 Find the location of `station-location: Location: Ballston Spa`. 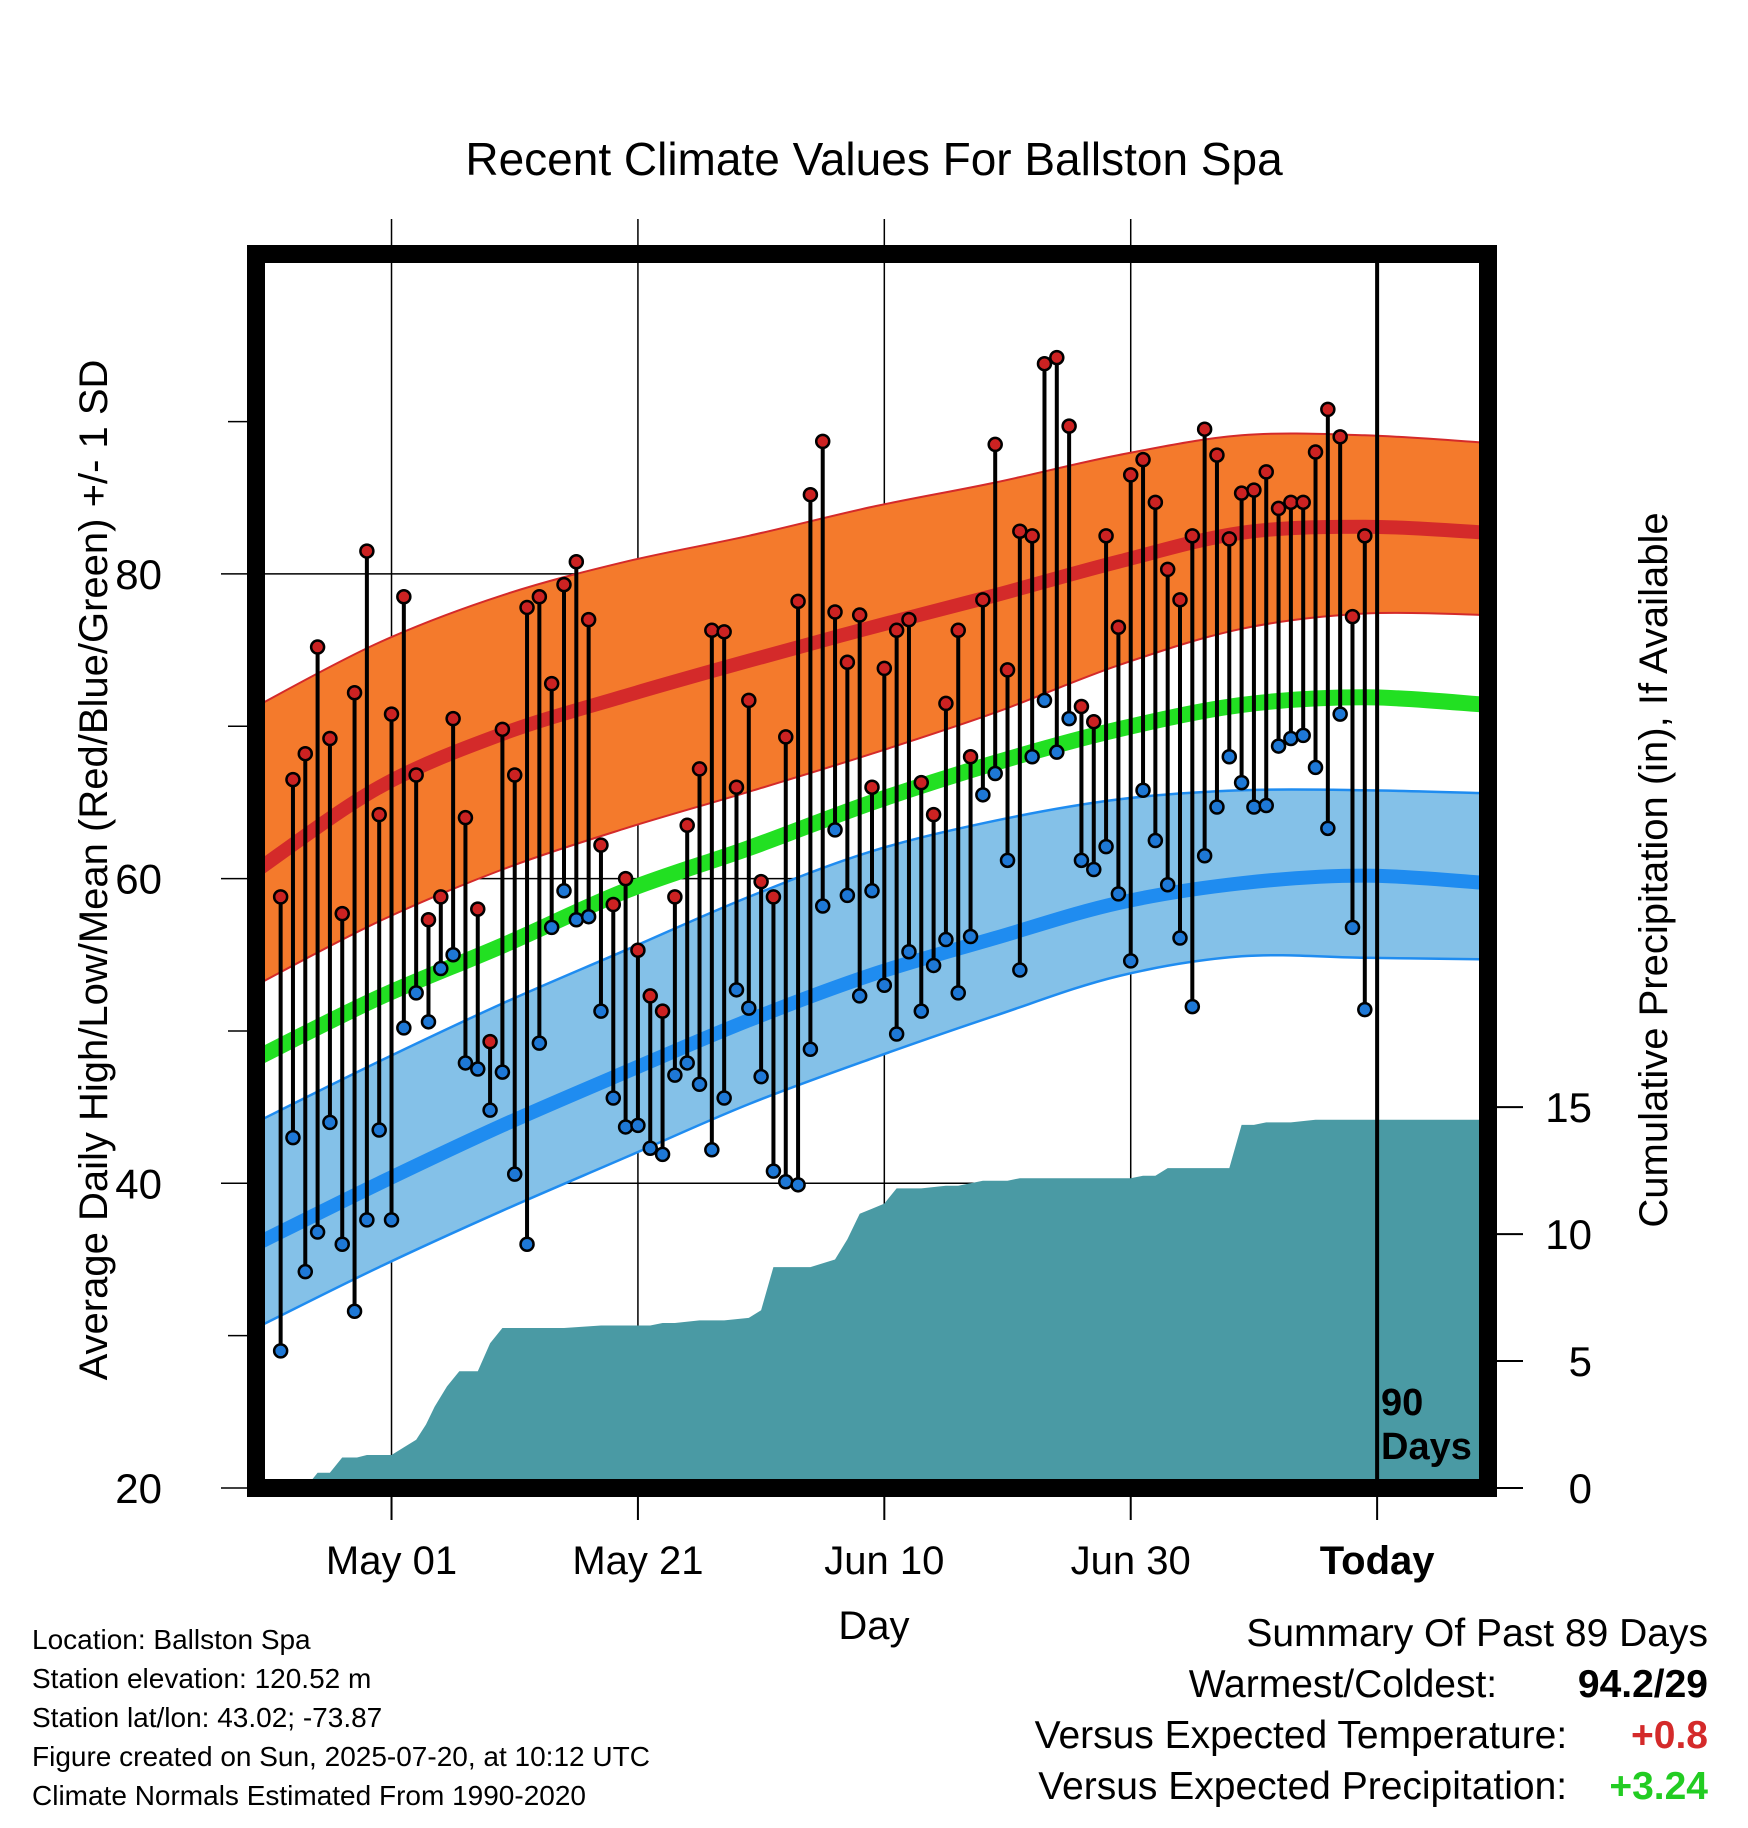

station-location: Location: Ballston Spa is located at coordinates (171, 1639).